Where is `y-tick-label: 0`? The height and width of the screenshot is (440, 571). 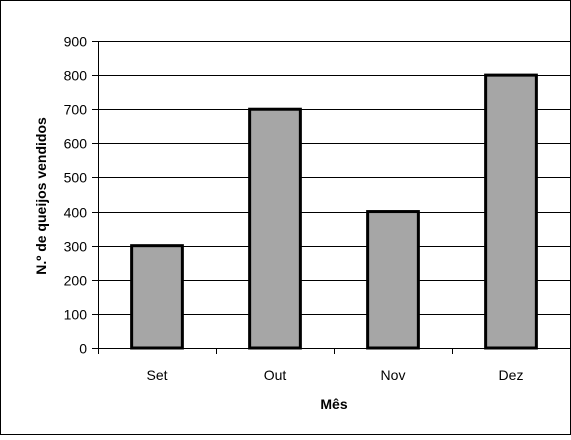 y-tick-label: 0 is located at coordinates (83, 349).